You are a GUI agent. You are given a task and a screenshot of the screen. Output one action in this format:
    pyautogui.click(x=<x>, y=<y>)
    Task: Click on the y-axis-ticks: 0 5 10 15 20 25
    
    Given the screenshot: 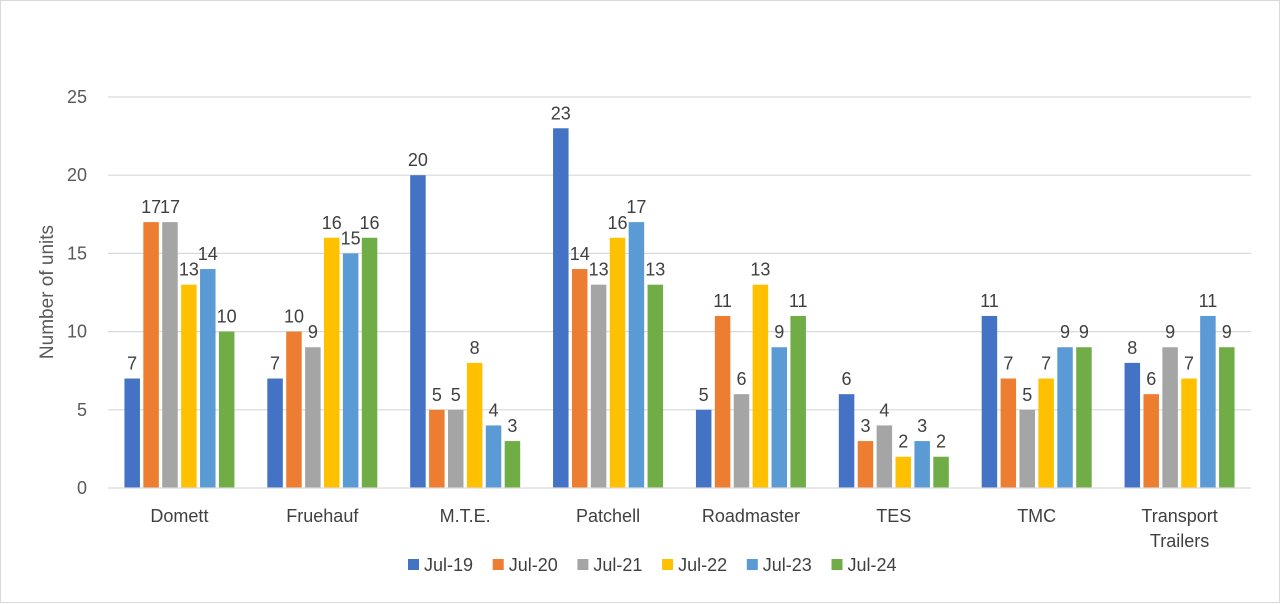 What is the action you would take?
    pyautogui.click(x=77, y=292)
    